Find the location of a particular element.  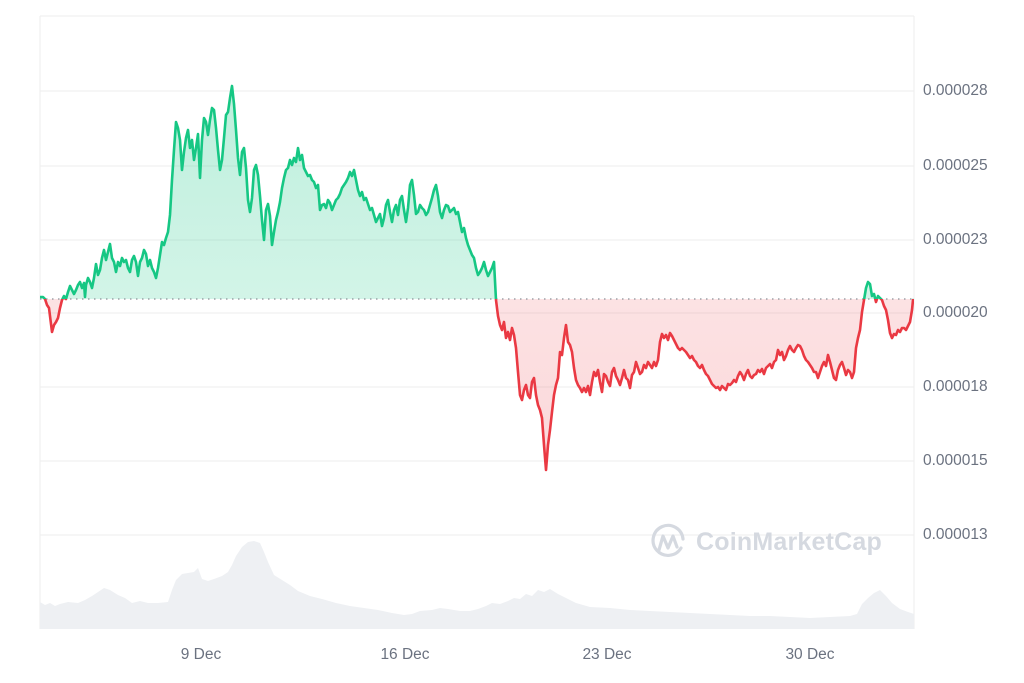

x-axis-label: 9 Dec is located at coordinates (201, 654).